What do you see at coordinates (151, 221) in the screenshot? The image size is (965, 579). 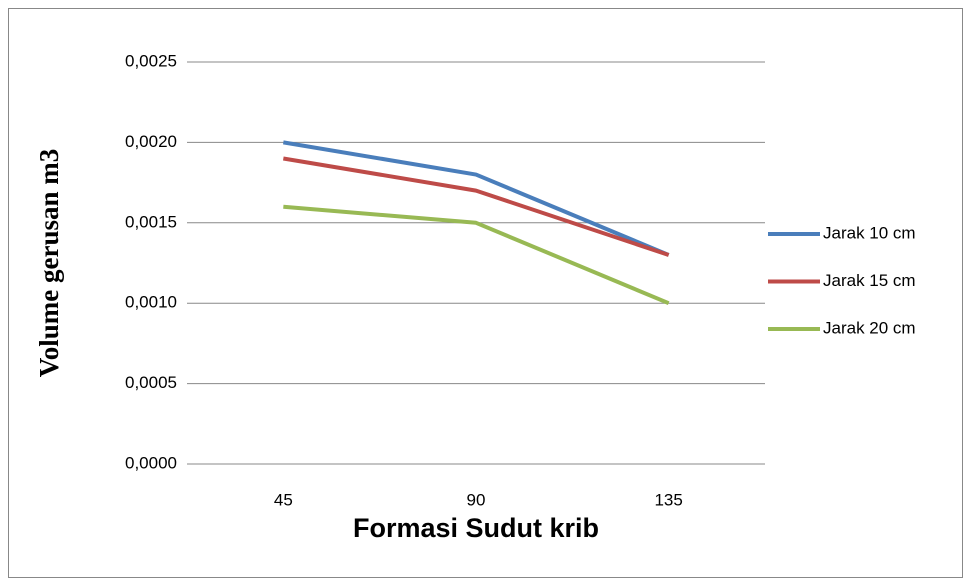 I see `y-tick-label: 0,0015` at bounding box center [151, 221].